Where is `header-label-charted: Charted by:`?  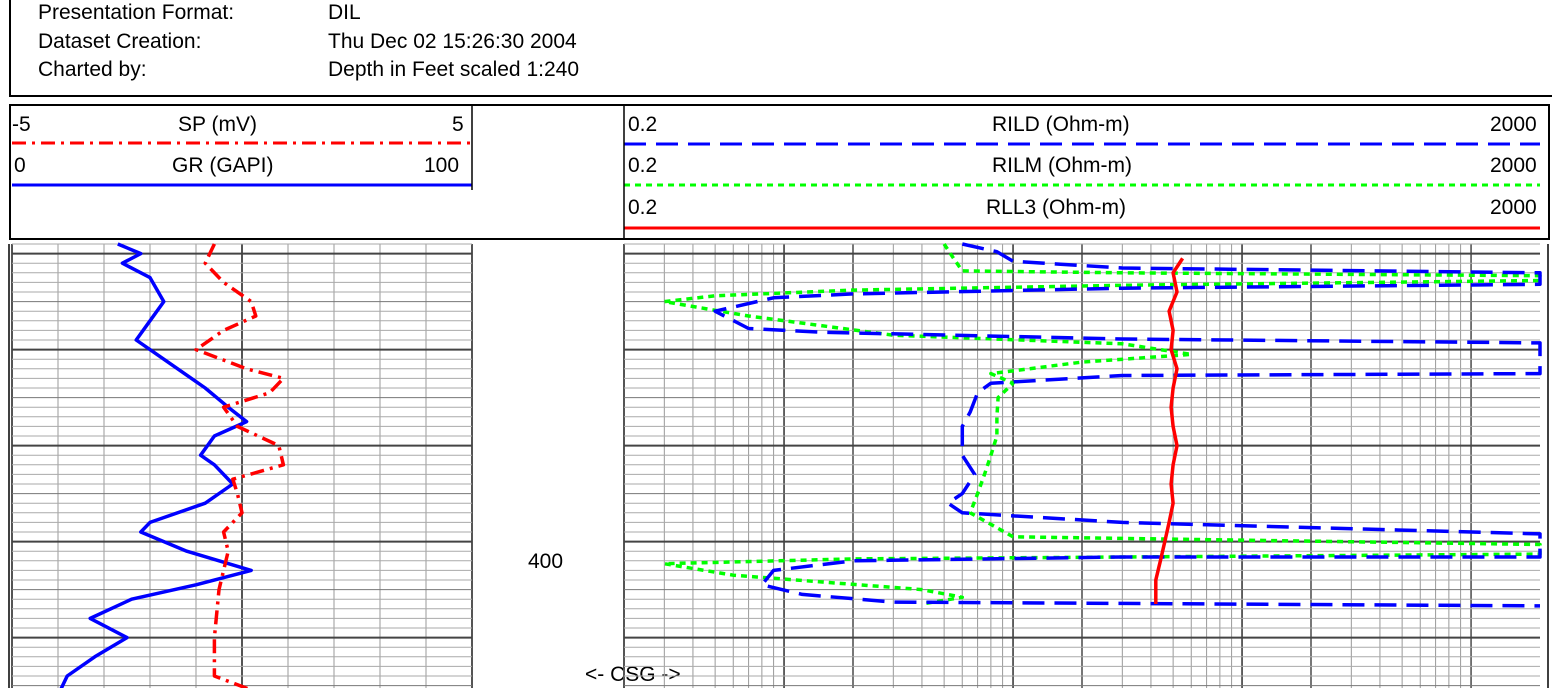
header-label-charted: Charted by: is located at coordinates (92, 69).